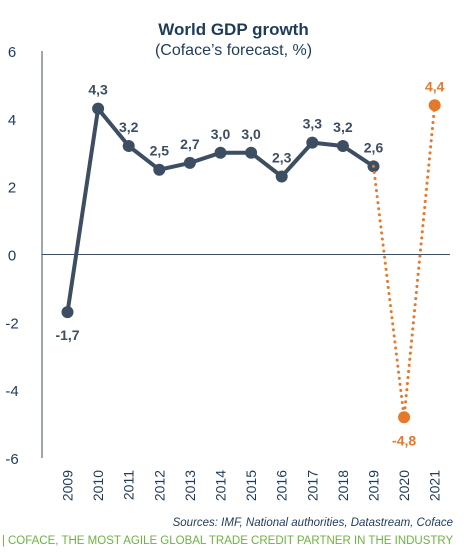  I want to click on x-tick-label: 2020, so click(404, 485).